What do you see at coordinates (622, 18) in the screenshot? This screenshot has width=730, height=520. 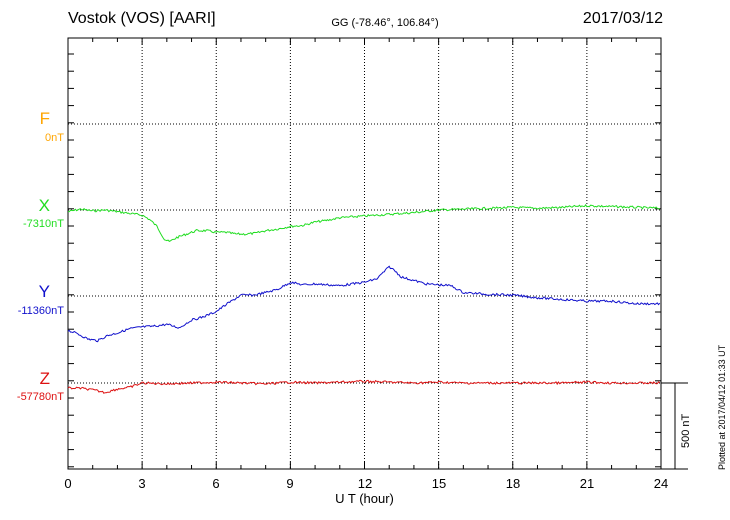 I see `plot-date: 2017/03/12` at bounding box center [622, 18].